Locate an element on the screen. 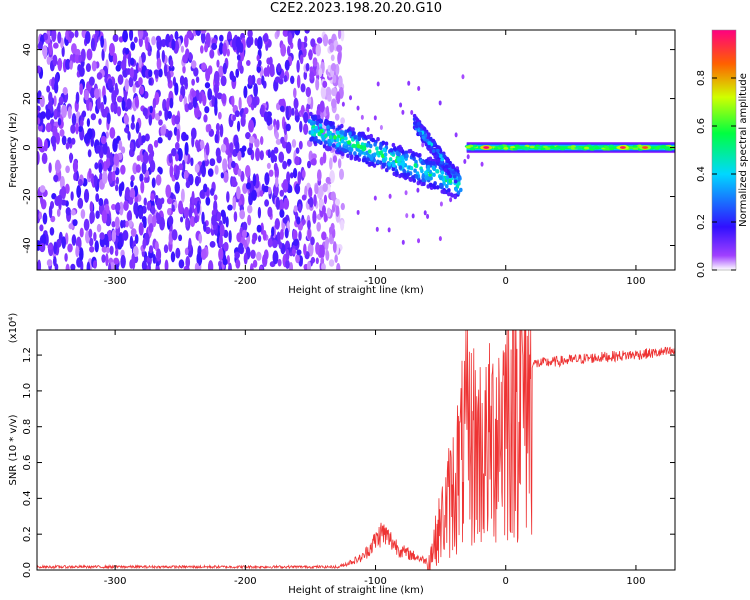 This screenshot has height=600, width=750. snr-y-scale-label: (x10⁴) is located at coordinates (13, 328).